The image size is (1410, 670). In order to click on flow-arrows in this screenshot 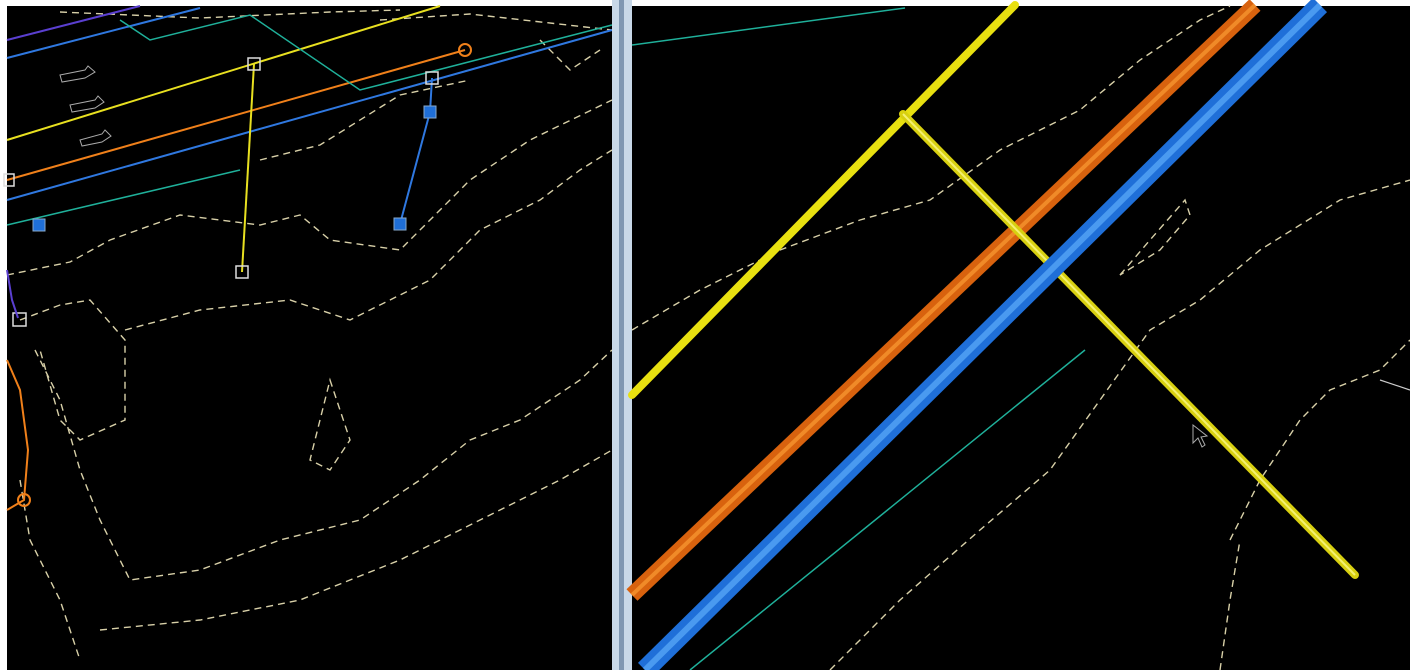, I will do `click(85, 106)`.